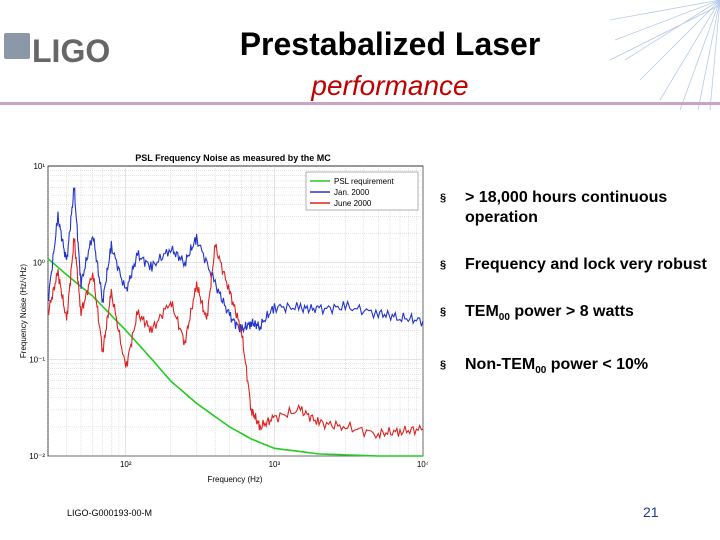  I want to click on title-divider, so click(360, 103).